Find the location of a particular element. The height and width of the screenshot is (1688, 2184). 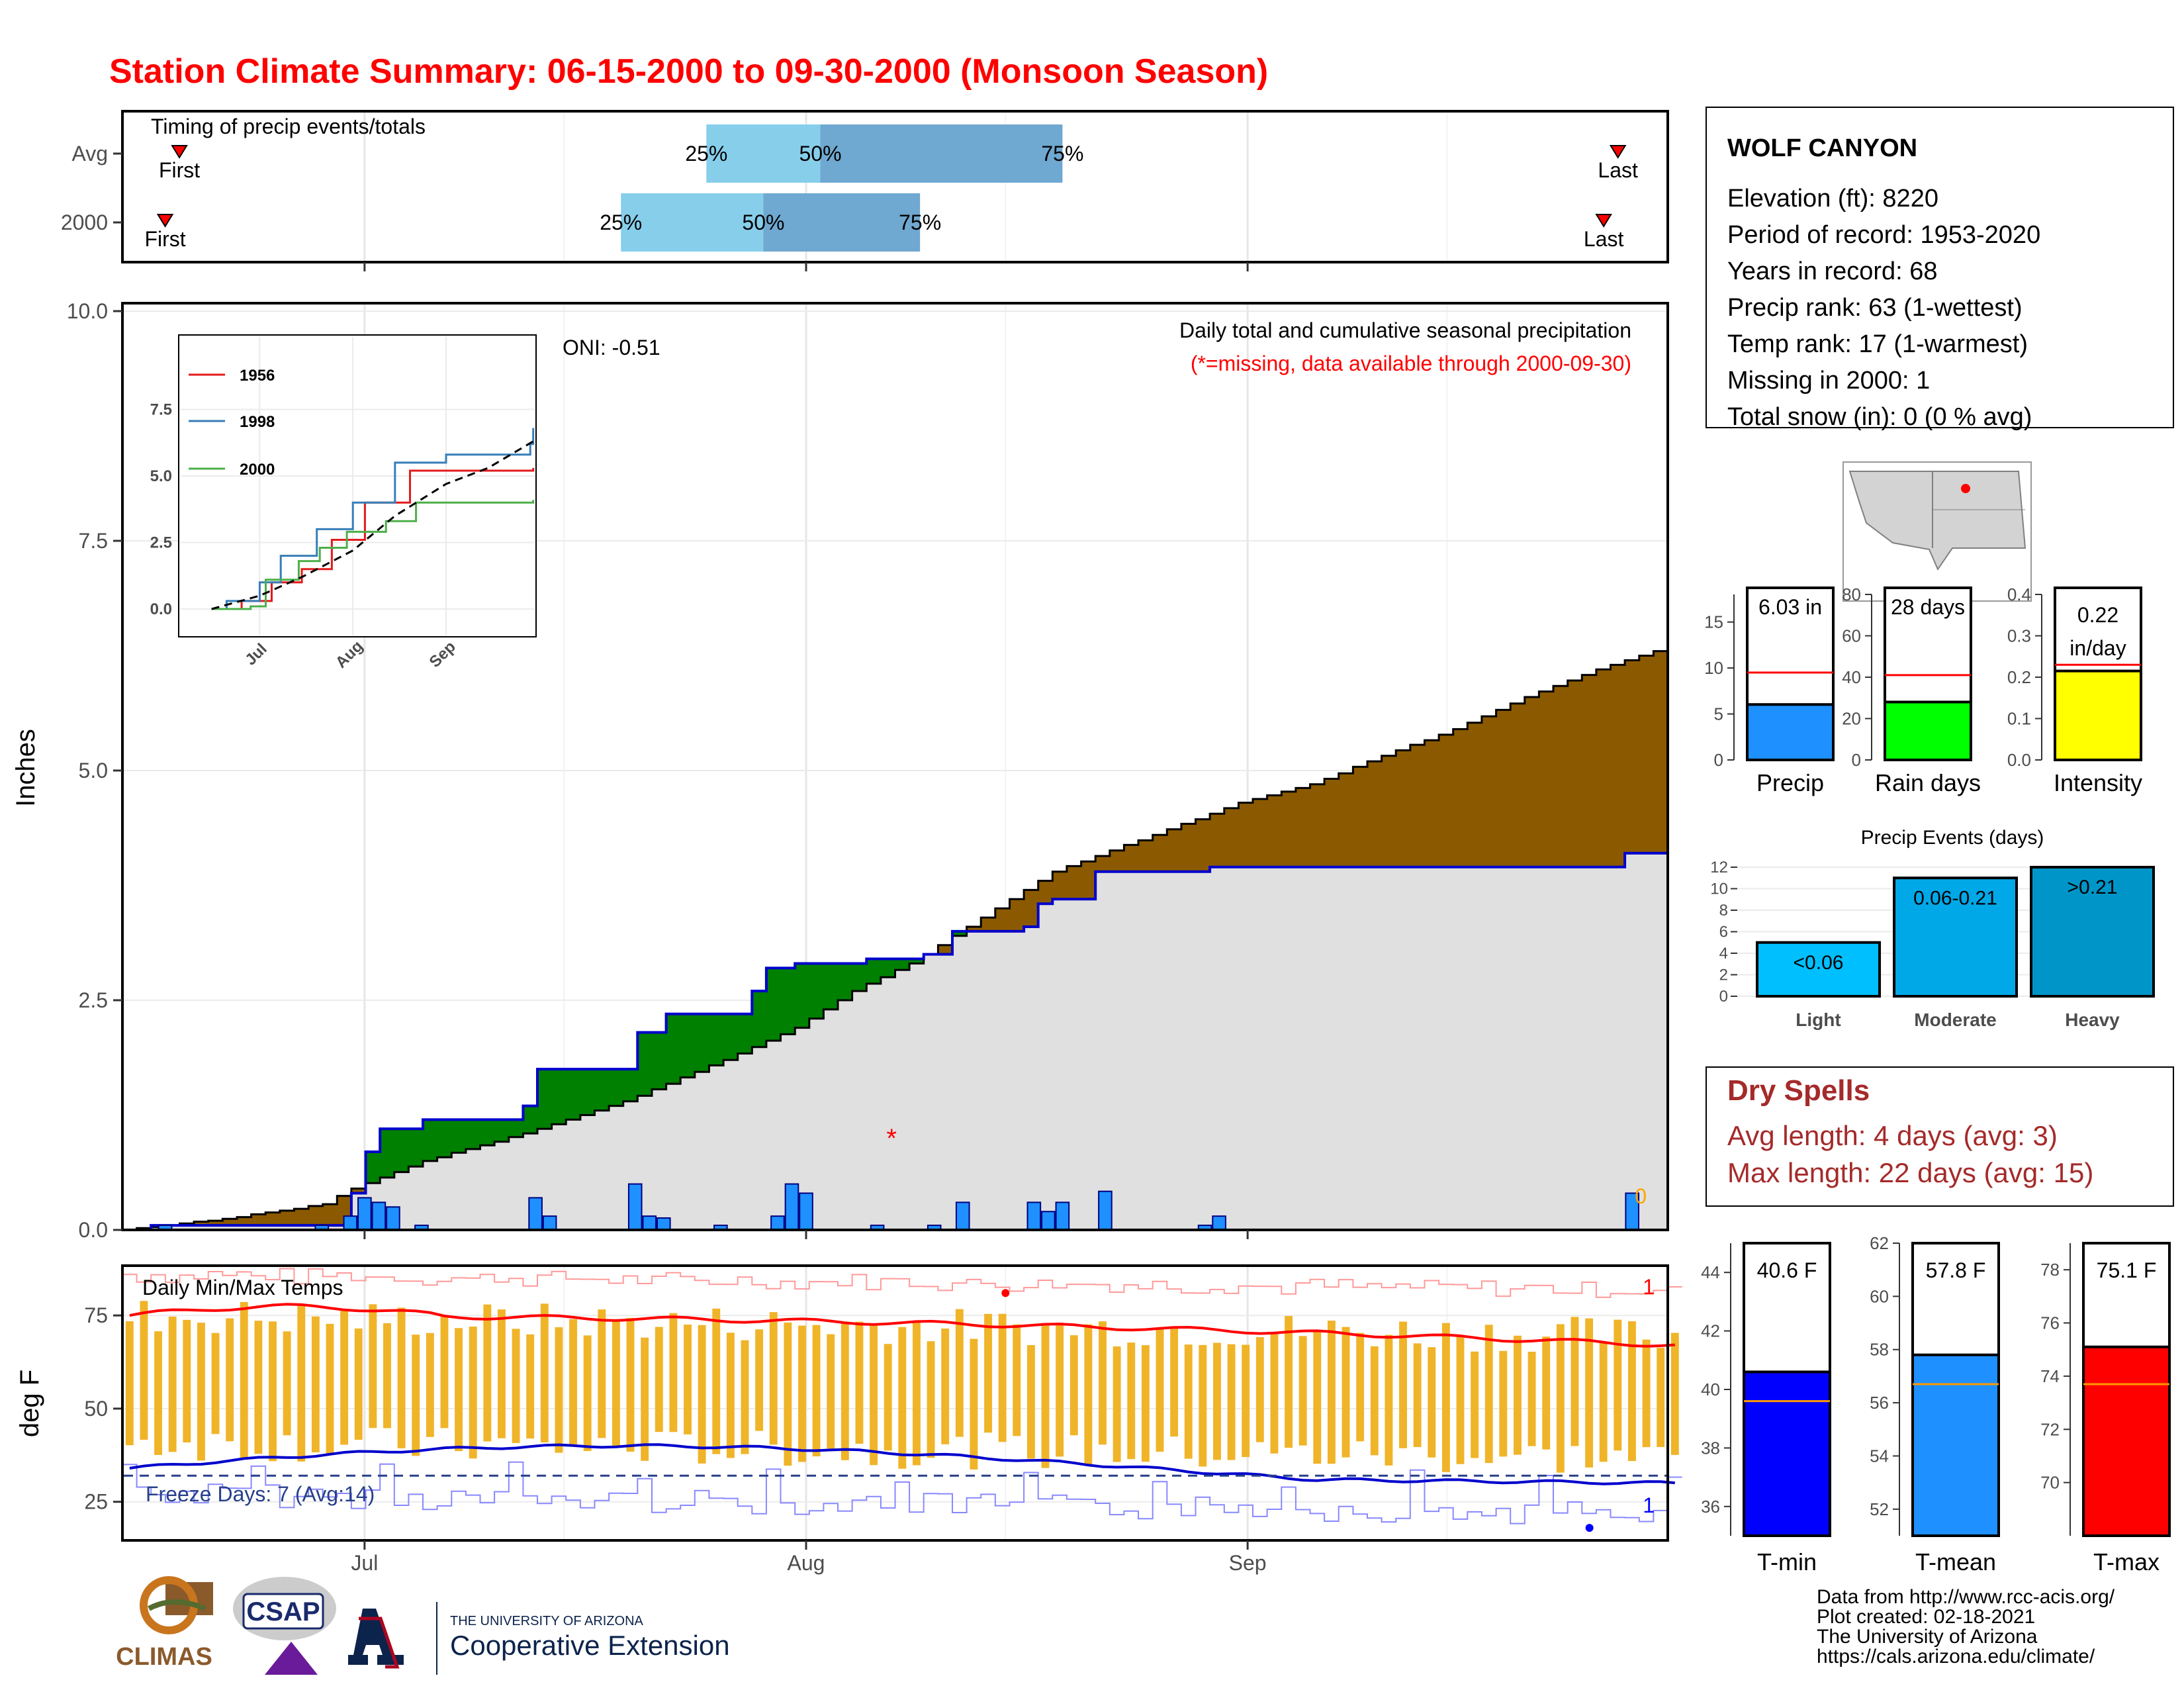

y-tick-label: 0.0 is located at coordinates (93, 1230).